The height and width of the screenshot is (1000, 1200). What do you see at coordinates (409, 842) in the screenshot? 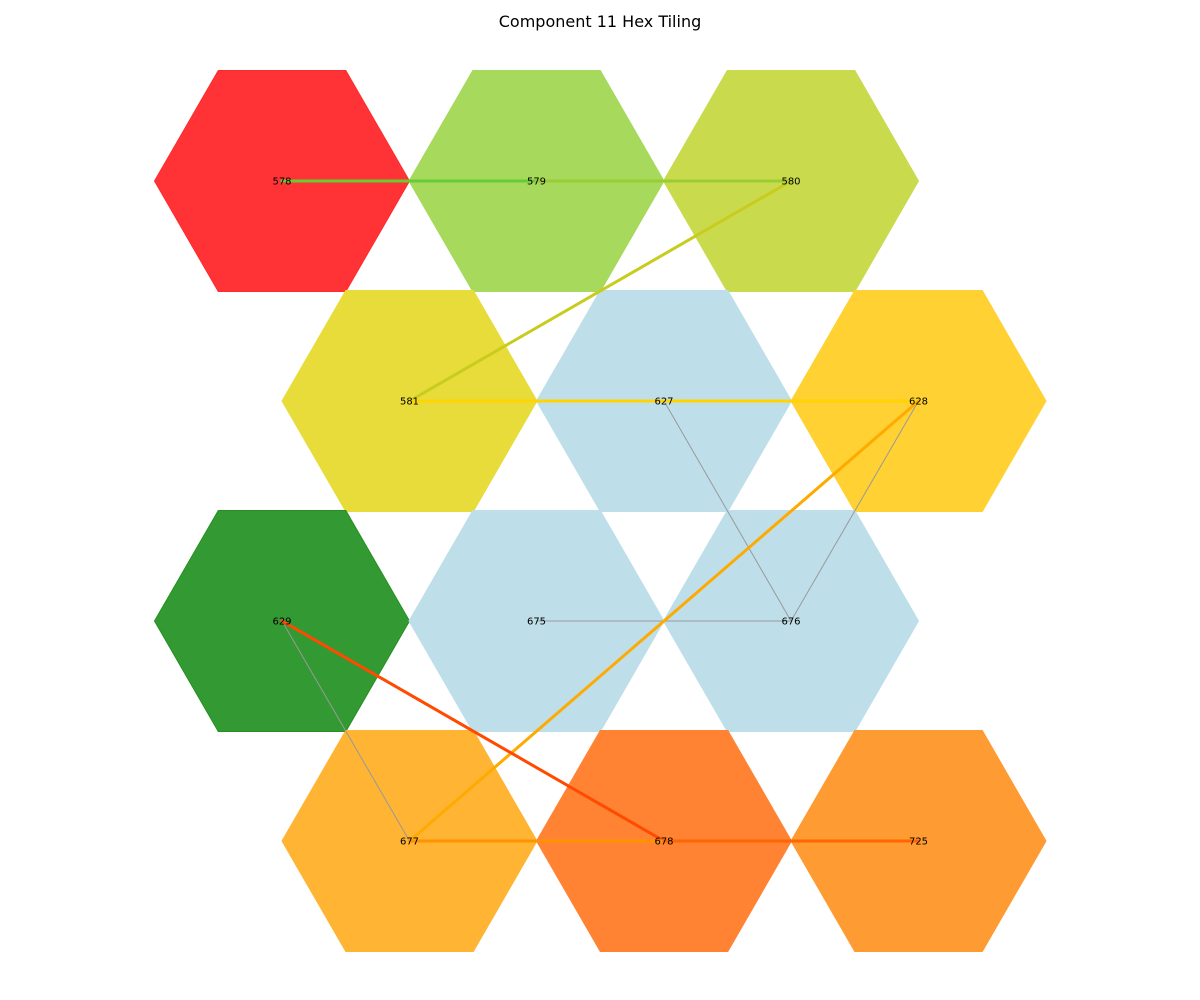
I see `hex-label-677: 677` at bounding box center [409, 842].